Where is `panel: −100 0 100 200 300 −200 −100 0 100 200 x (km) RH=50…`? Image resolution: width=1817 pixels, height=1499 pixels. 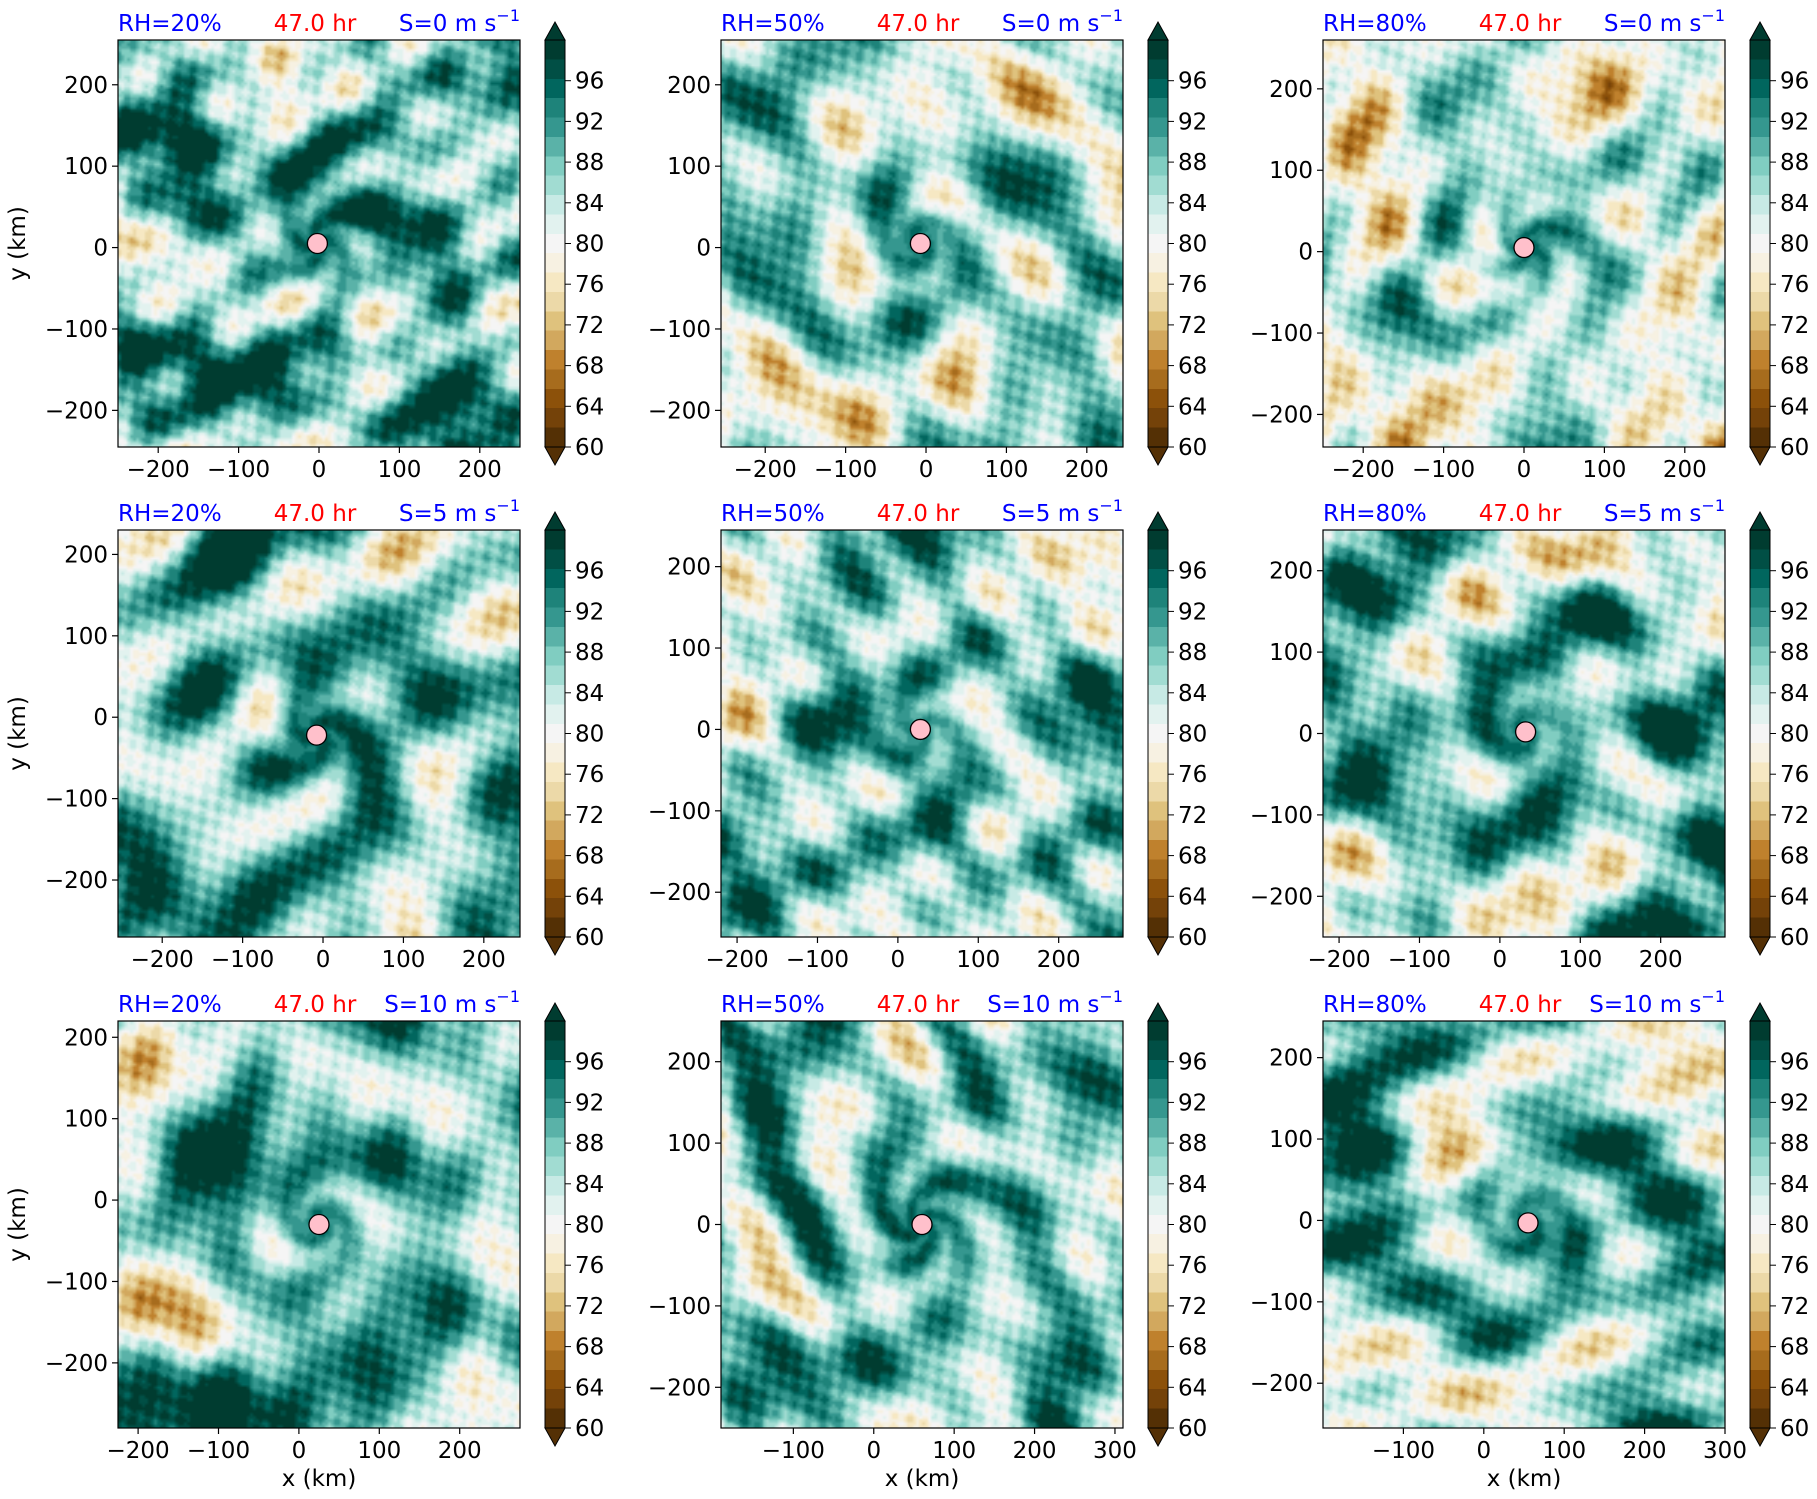
panel: −100 0 100 200 300 −200 −100 0 100 200 x (km) RH=50… is located at coordinates (927, 1239).